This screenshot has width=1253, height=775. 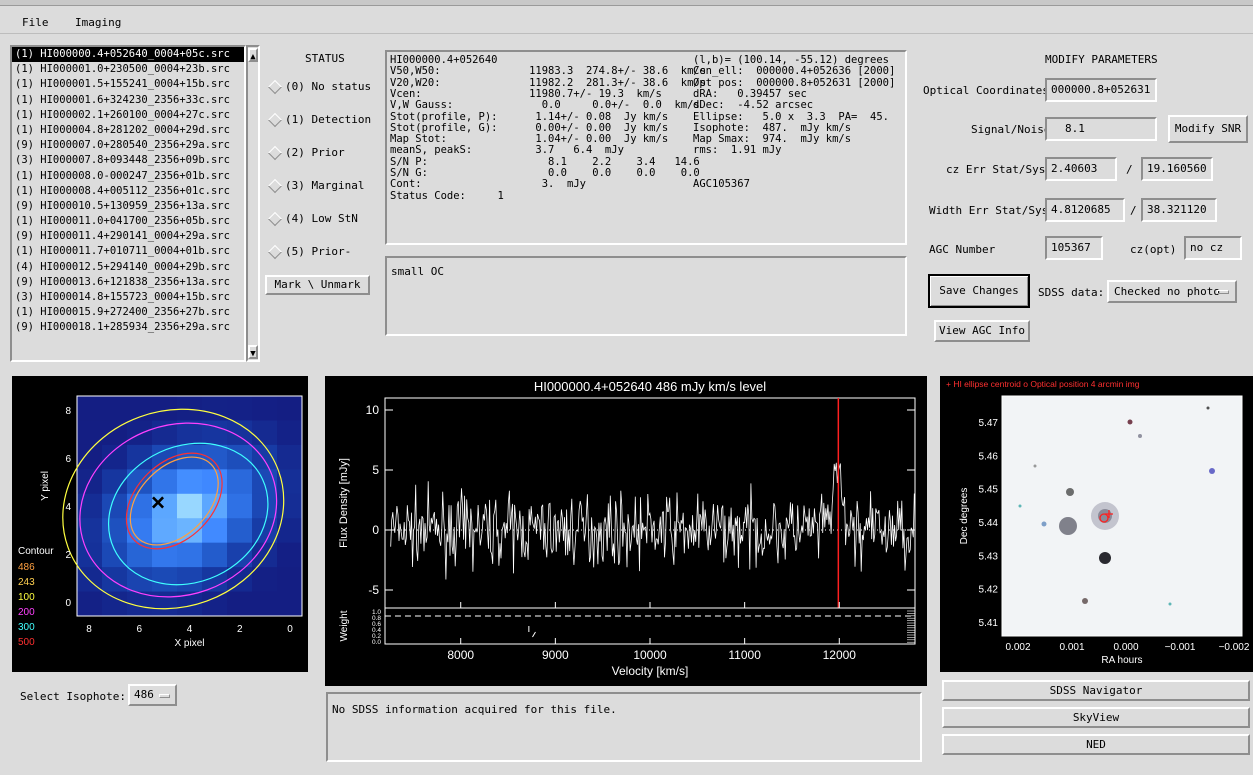 What do you see at coordinates (26, 567) in the screenshot?
I see `legend-entry: 486` at bounding box center [26, 567].